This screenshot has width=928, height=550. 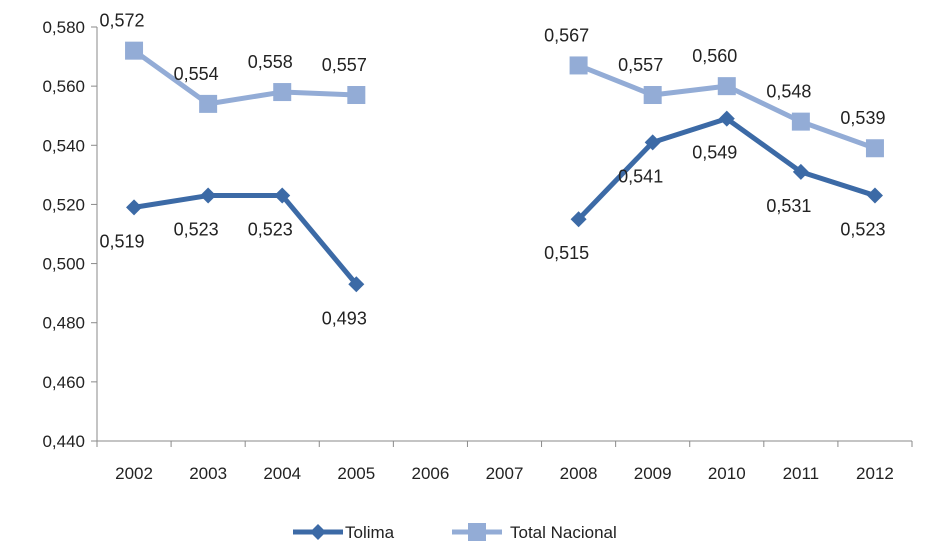 What do you see at coordinates (788, 92) in the screenshot?
I see `total-nacional-data-label: 0,548` at bounding box center [788, 92].